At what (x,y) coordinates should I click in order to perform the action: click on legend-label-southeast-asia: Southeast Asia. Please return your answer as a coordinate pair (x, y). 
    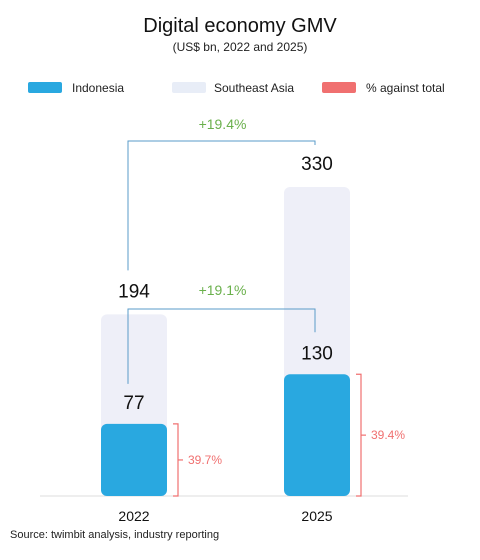
    Looking at the image, I should click on (254, 88).